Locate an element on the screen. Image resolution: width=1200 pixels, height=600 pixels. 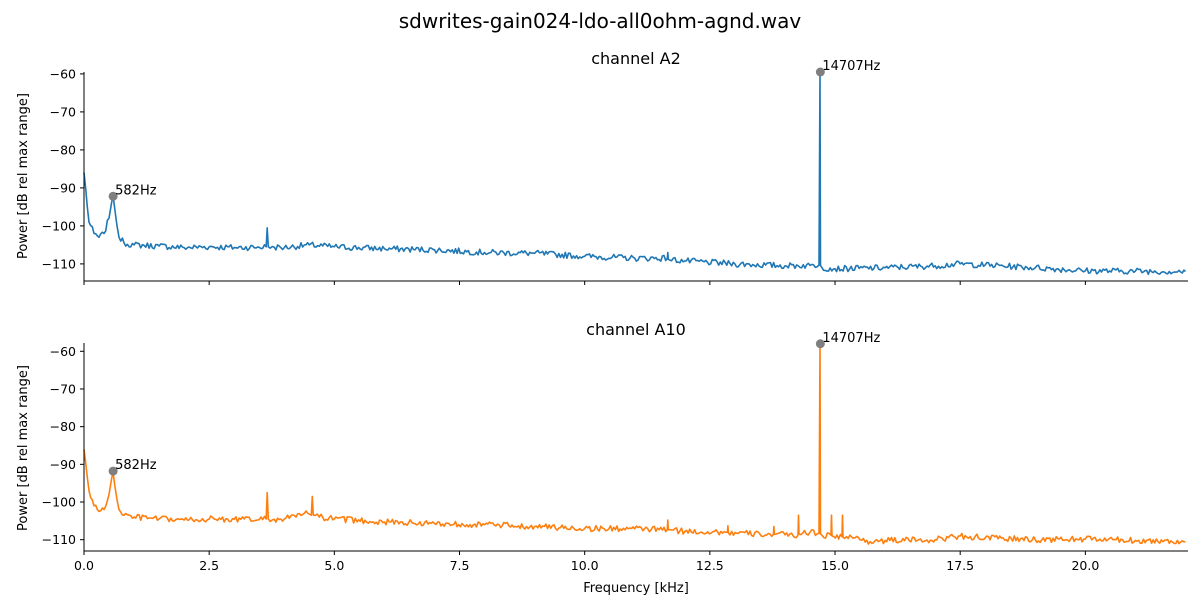
y-tick-label-a10: −110 is located at coordinates (59, 539).